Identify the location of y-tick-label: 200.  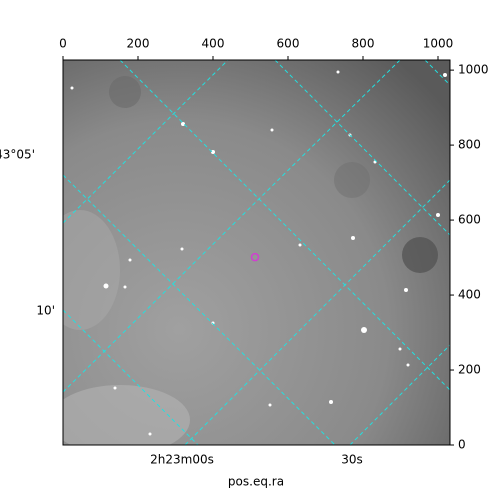
(469, 370).